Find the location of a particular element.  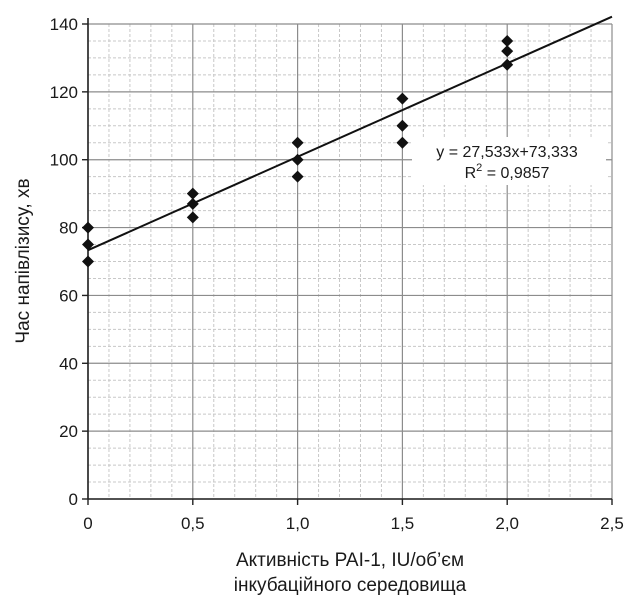

y-tick-label: 0 is located at coordinates (73, 499).